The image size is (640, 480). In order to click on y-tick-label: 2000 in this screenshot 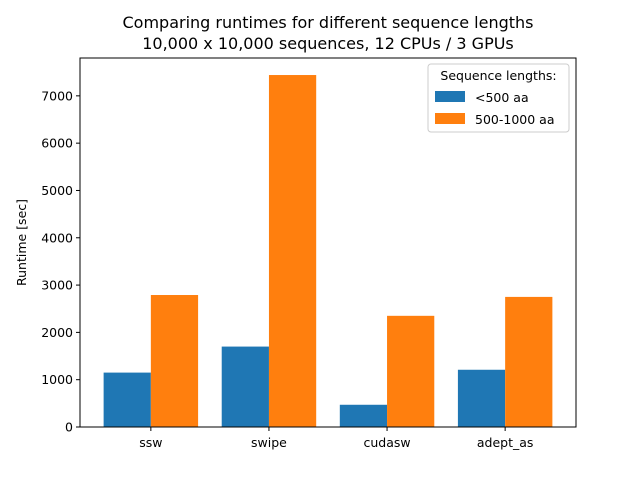, I will do `click(57, 332)`.